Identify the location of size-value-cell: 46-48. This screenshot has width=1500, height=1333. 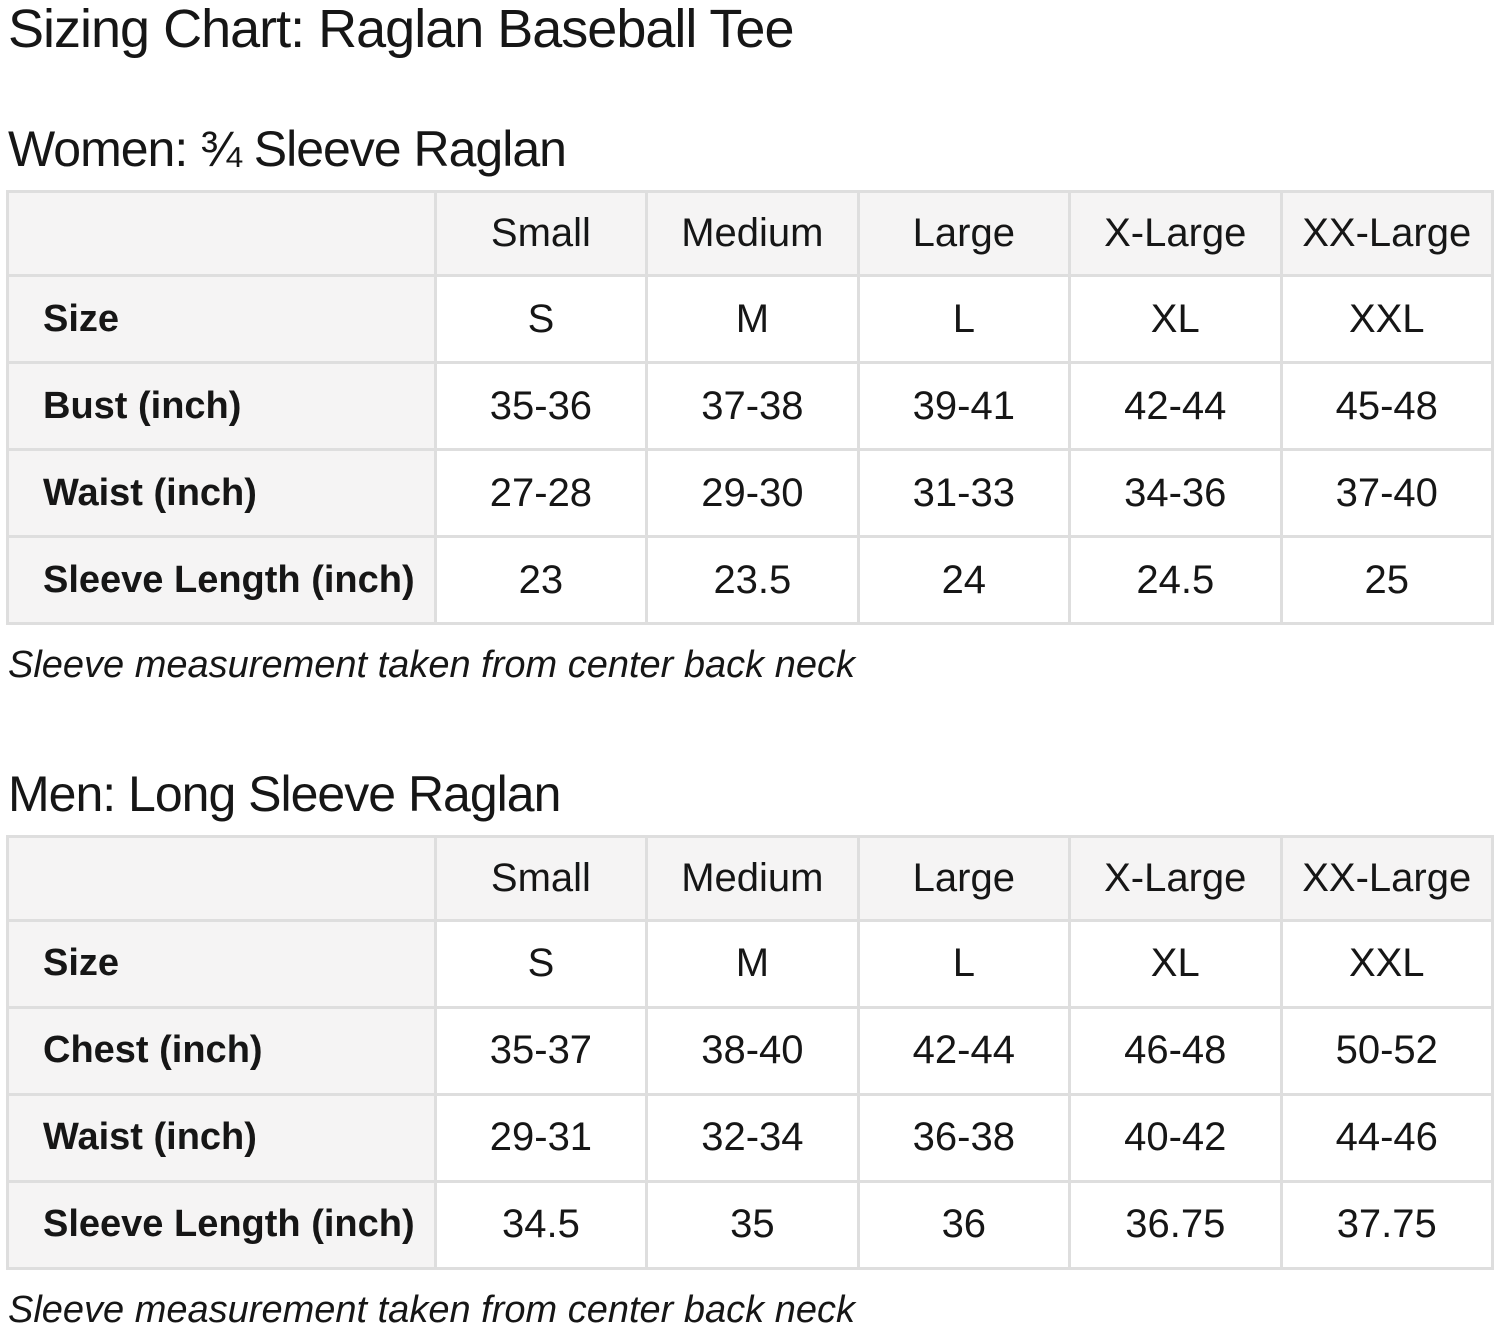
(1175, 1050).